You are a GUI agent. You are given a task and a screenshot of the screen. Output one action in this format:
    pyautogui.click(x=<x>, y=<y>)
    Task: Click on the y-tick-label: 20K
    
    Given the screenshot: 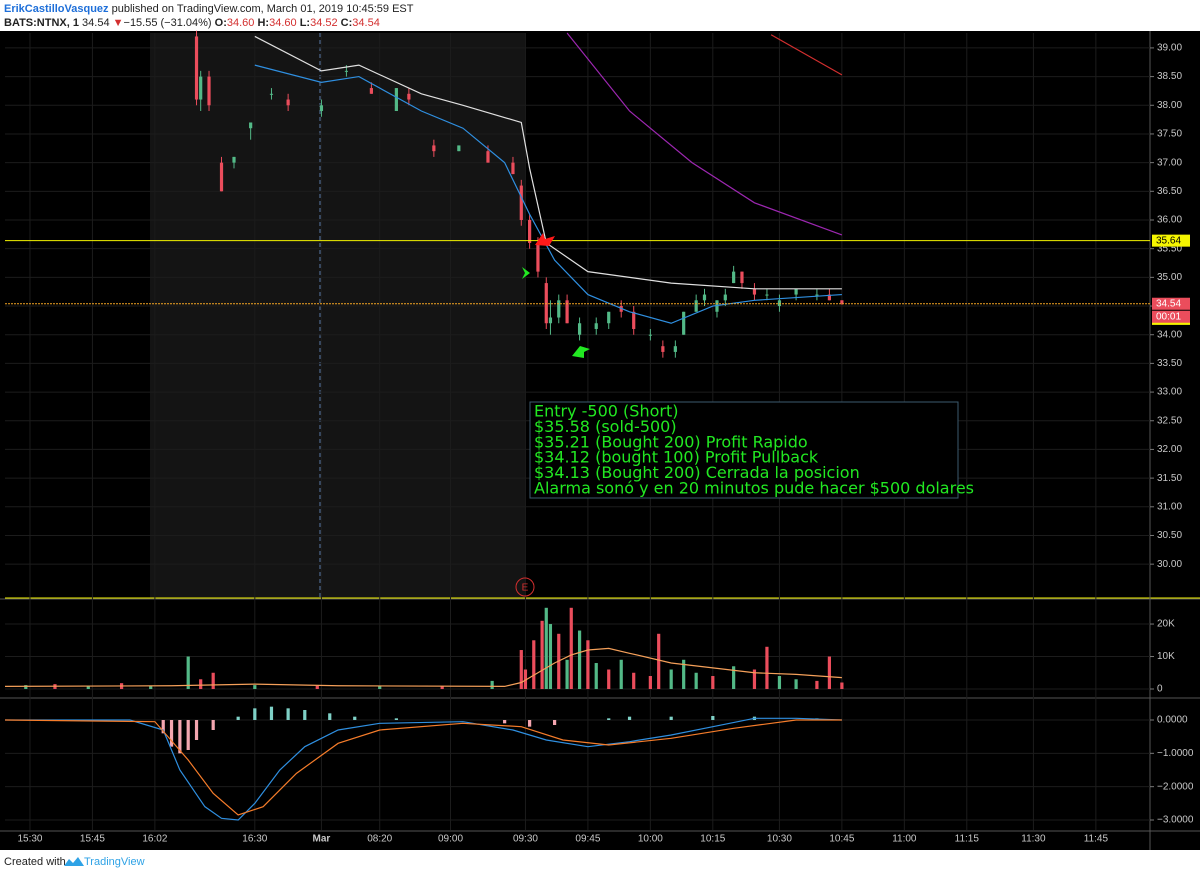 What is the action you would take?
    pyautogui.click(x=1166, y=624)
    